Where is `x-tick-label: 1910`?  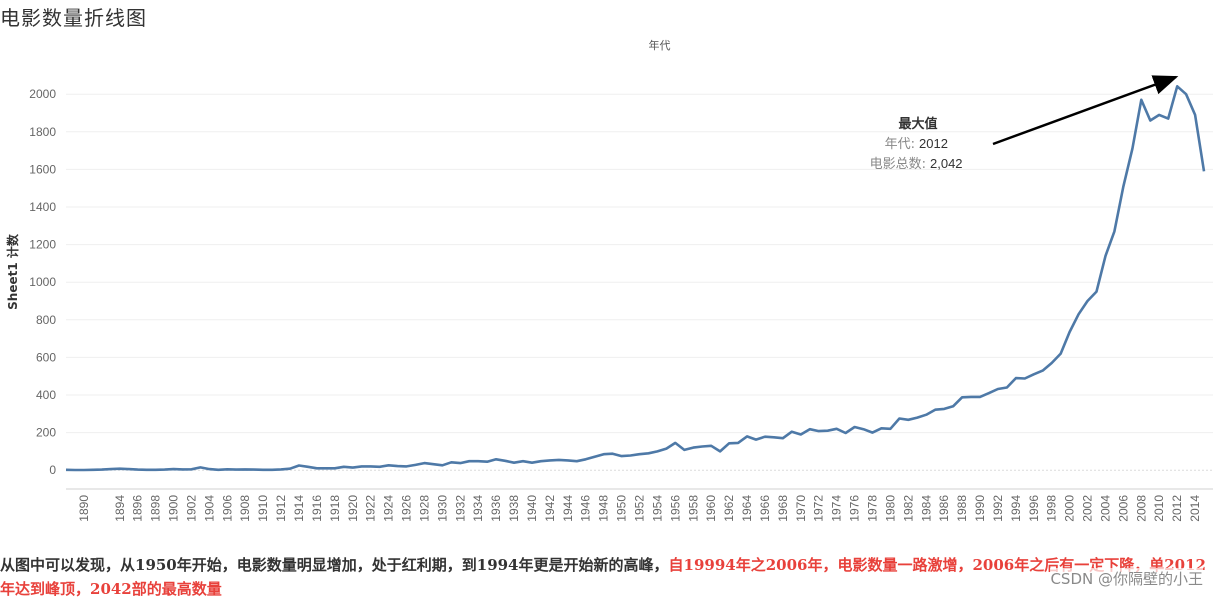
x-tick-label: 1910 is located at coordinates (263, 508).